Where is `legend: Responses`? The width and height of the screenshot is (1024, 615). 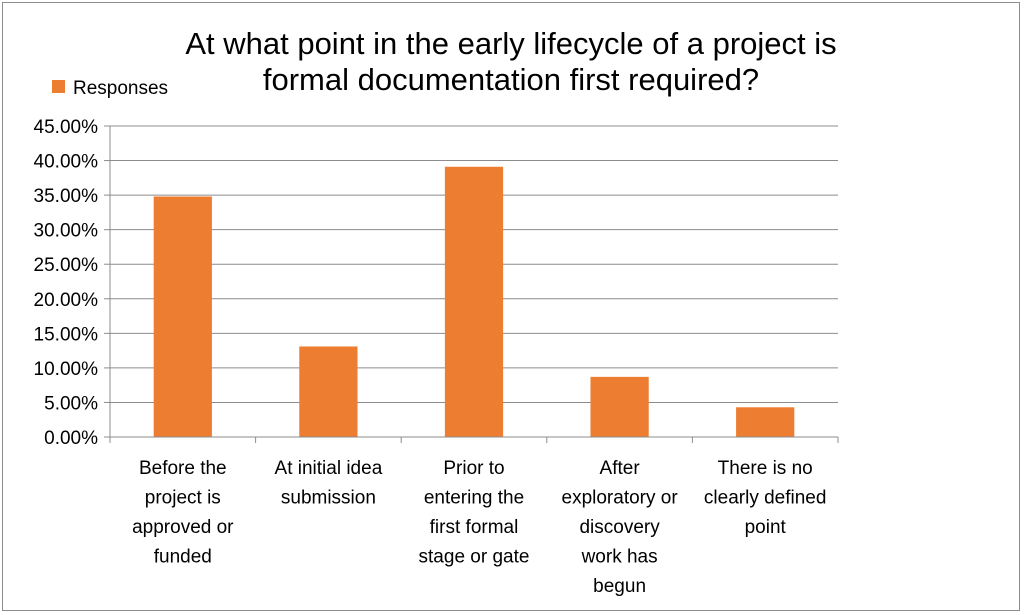
legend: Responses is located at coordinates (110, 88).